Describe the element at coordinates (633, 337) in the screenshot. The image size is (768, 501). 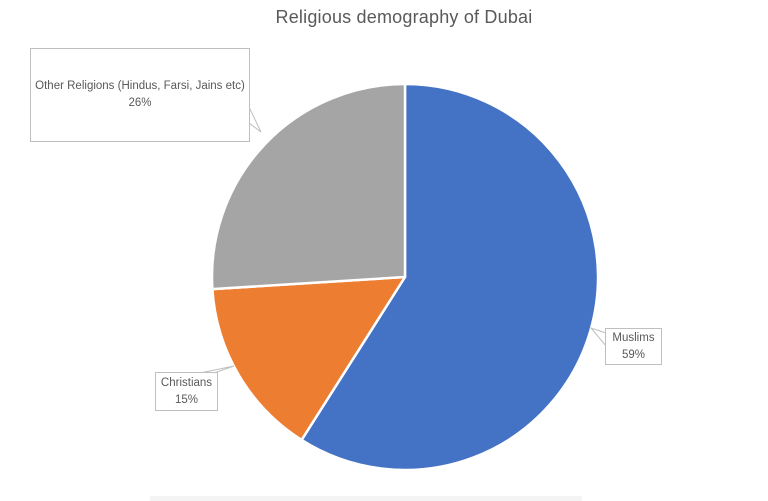
I see `data-label-muslims-name: Muslims` at that location.